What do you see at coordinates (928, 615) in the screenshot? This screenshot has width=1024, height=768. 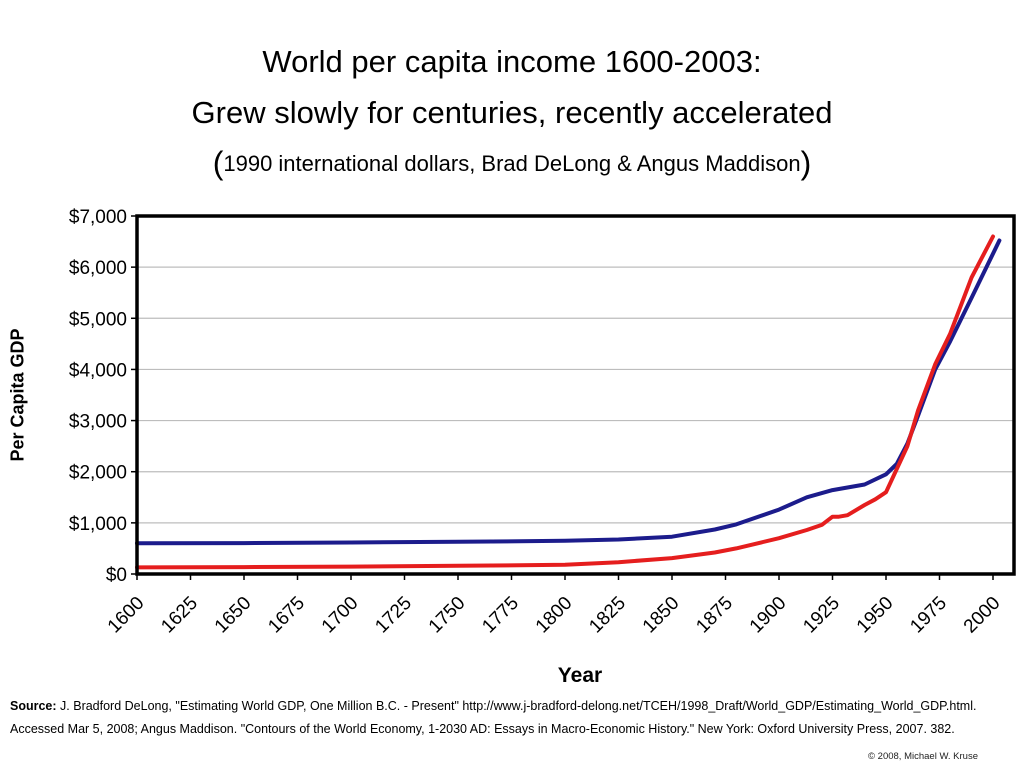 I see `x-tick-label: 1975` at bounding box center [928, 615].